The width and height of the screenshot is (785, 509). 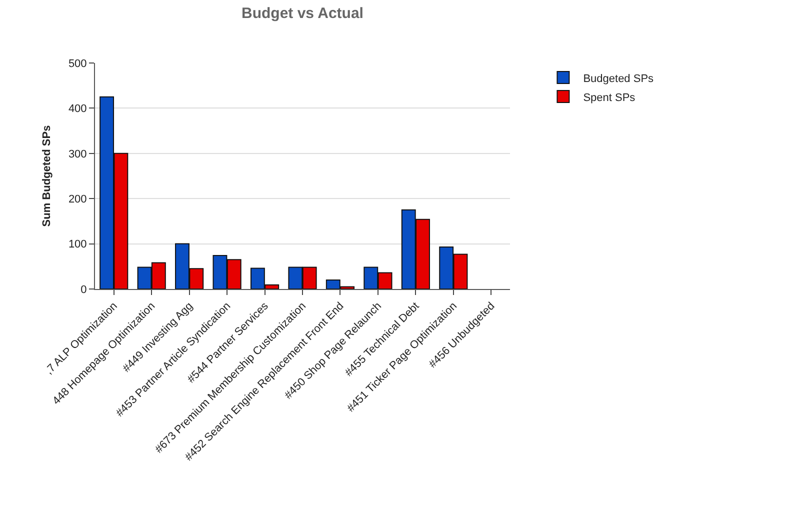 What do you see at coordinates (303, 13) in the screenshot?
I see `chart-title: Budget vs Actual` at bounding box center [303, 13].